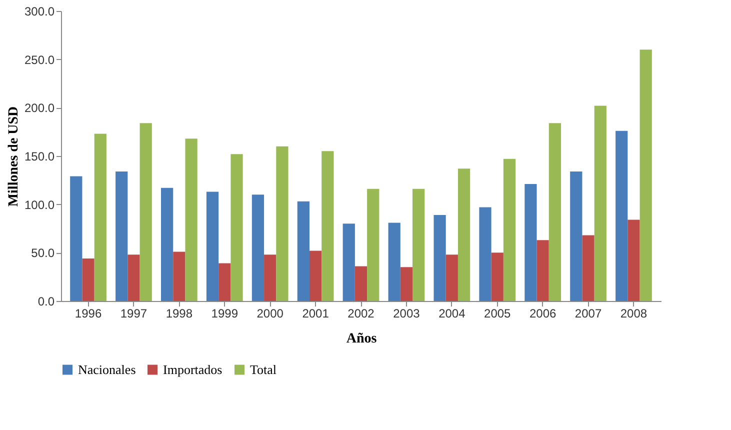  What do you see at coordinates (39, 108) in the screenshot?
I see `y-tick-label: 200.0` at bounding box center [39, 108].